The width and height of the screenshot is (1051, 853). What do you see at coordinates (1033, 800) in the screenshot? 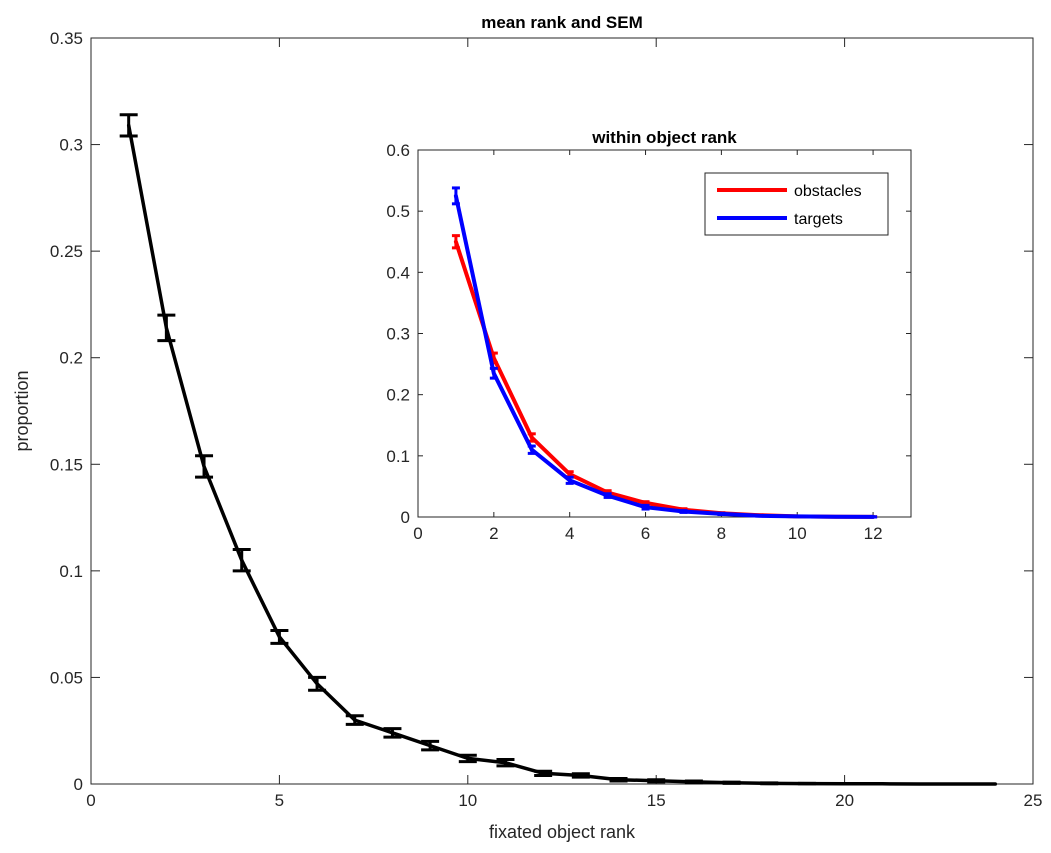
I see `main-x-tick-label: 25` at bounding box center [1033, 800].